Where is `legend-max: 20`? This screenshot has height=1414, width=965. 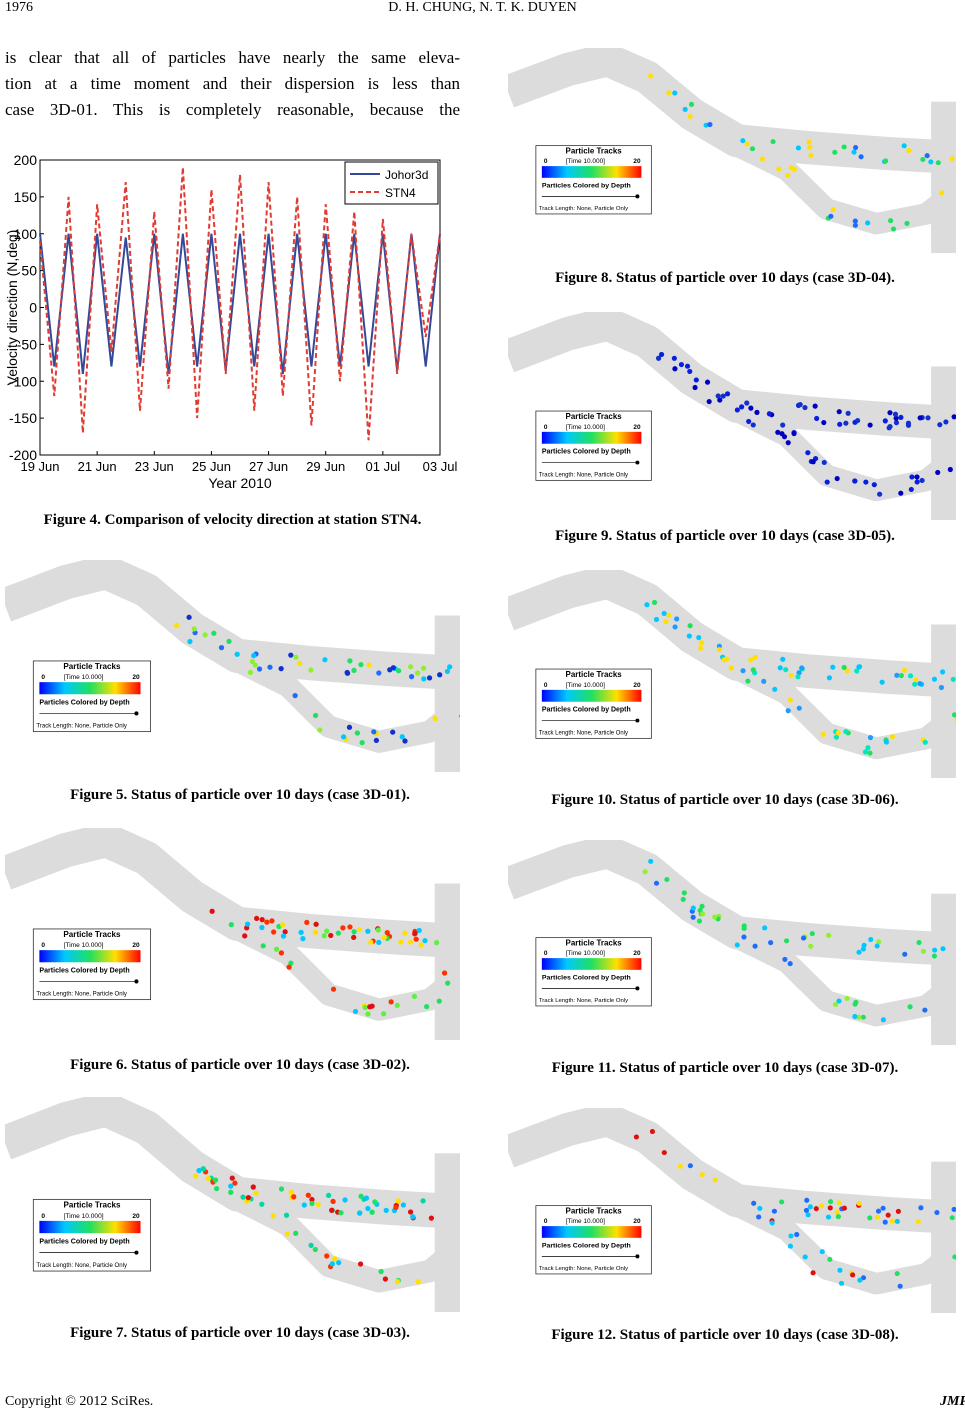 legend-max: 20 is located at coordinates (637, 161).